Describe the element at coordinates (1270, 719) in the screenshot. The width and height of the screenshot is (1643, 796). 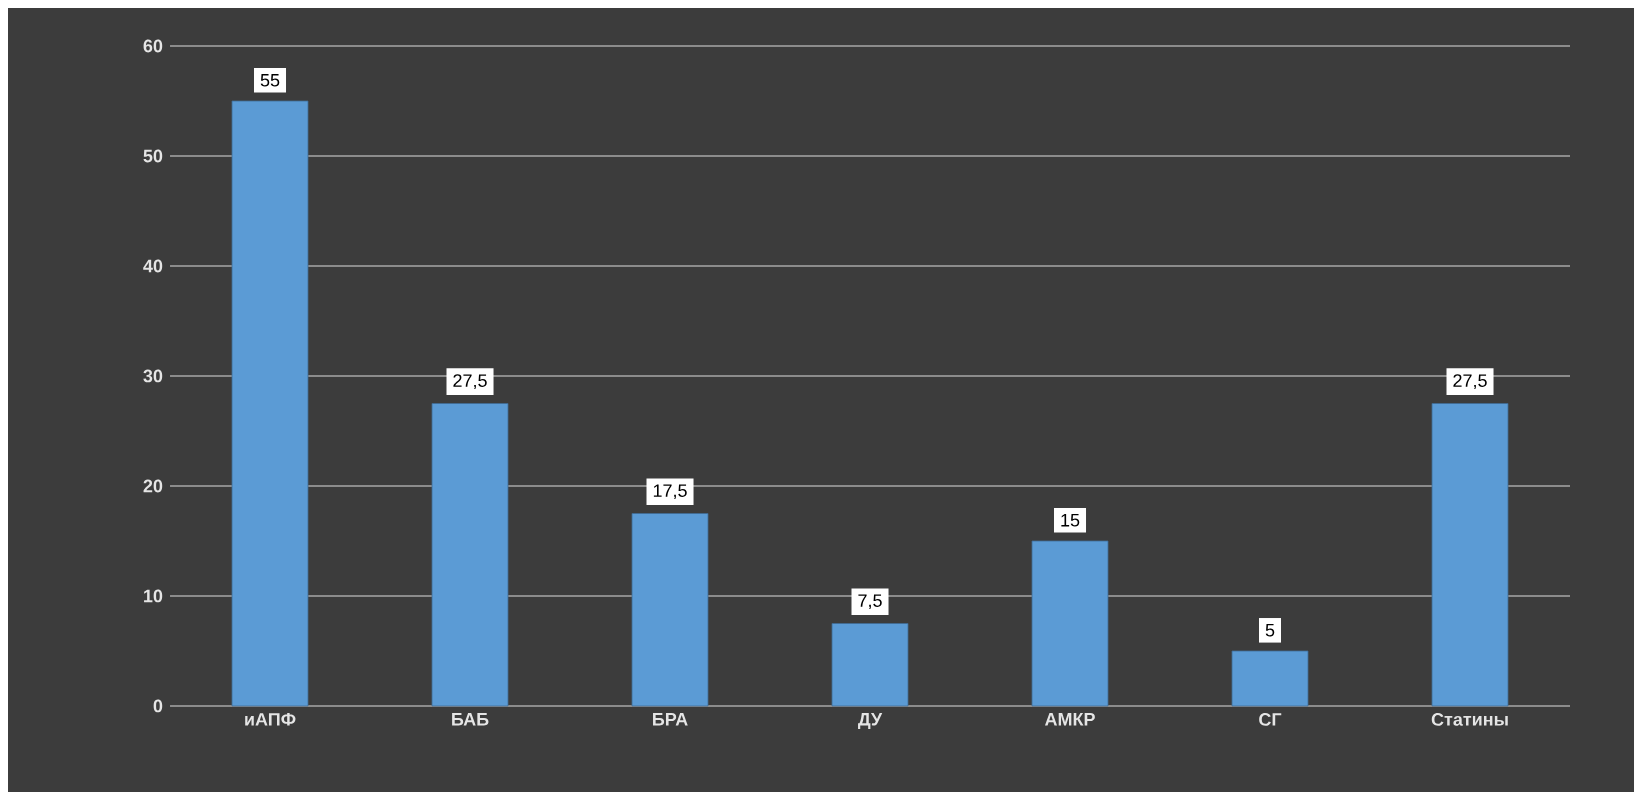
I see `x-tick-label: СГ` at that location.